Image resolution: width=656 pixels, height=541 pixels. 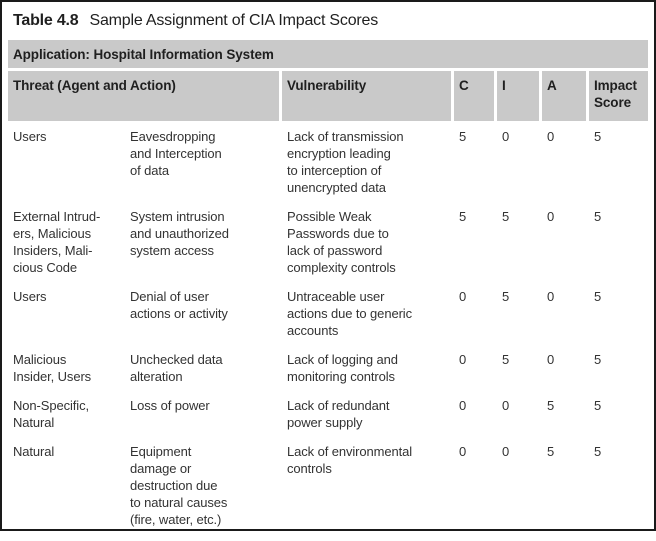 What do you see at coordinates (366, 96) in the screenshot?
I see `header-vulnerability: Vulnerability` at bounding box center [366, 96].